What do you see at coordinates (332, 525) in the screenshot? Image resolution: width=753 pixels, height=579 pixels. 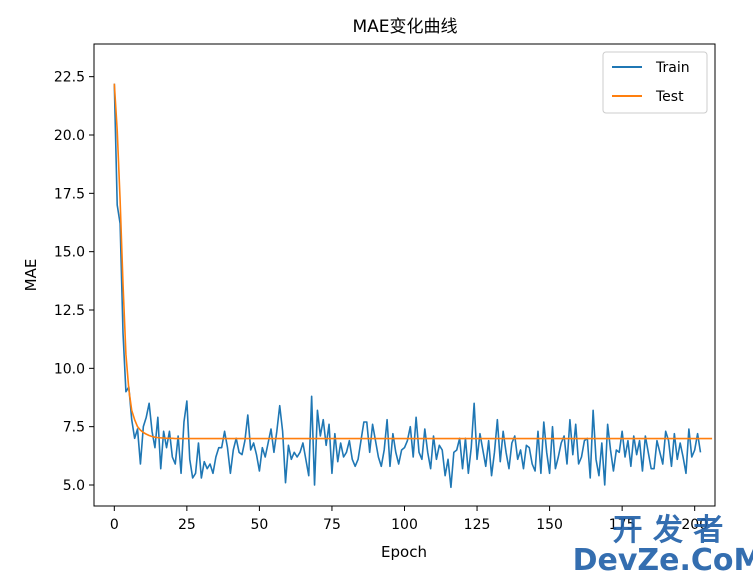 I see `x-tick-label: 75` at bounding box center [332, 525].